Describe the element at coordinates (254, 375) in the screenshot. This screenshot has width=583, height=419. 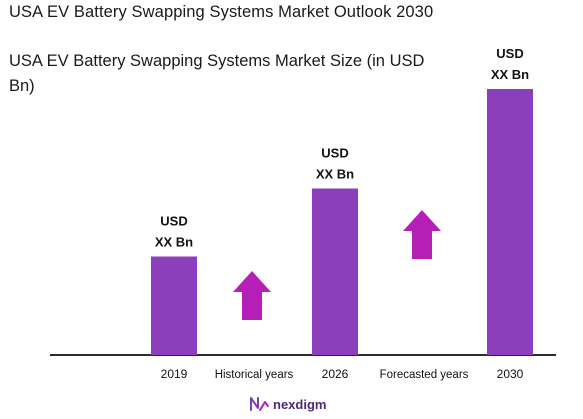
I see `period-label: Historical years` at that location.